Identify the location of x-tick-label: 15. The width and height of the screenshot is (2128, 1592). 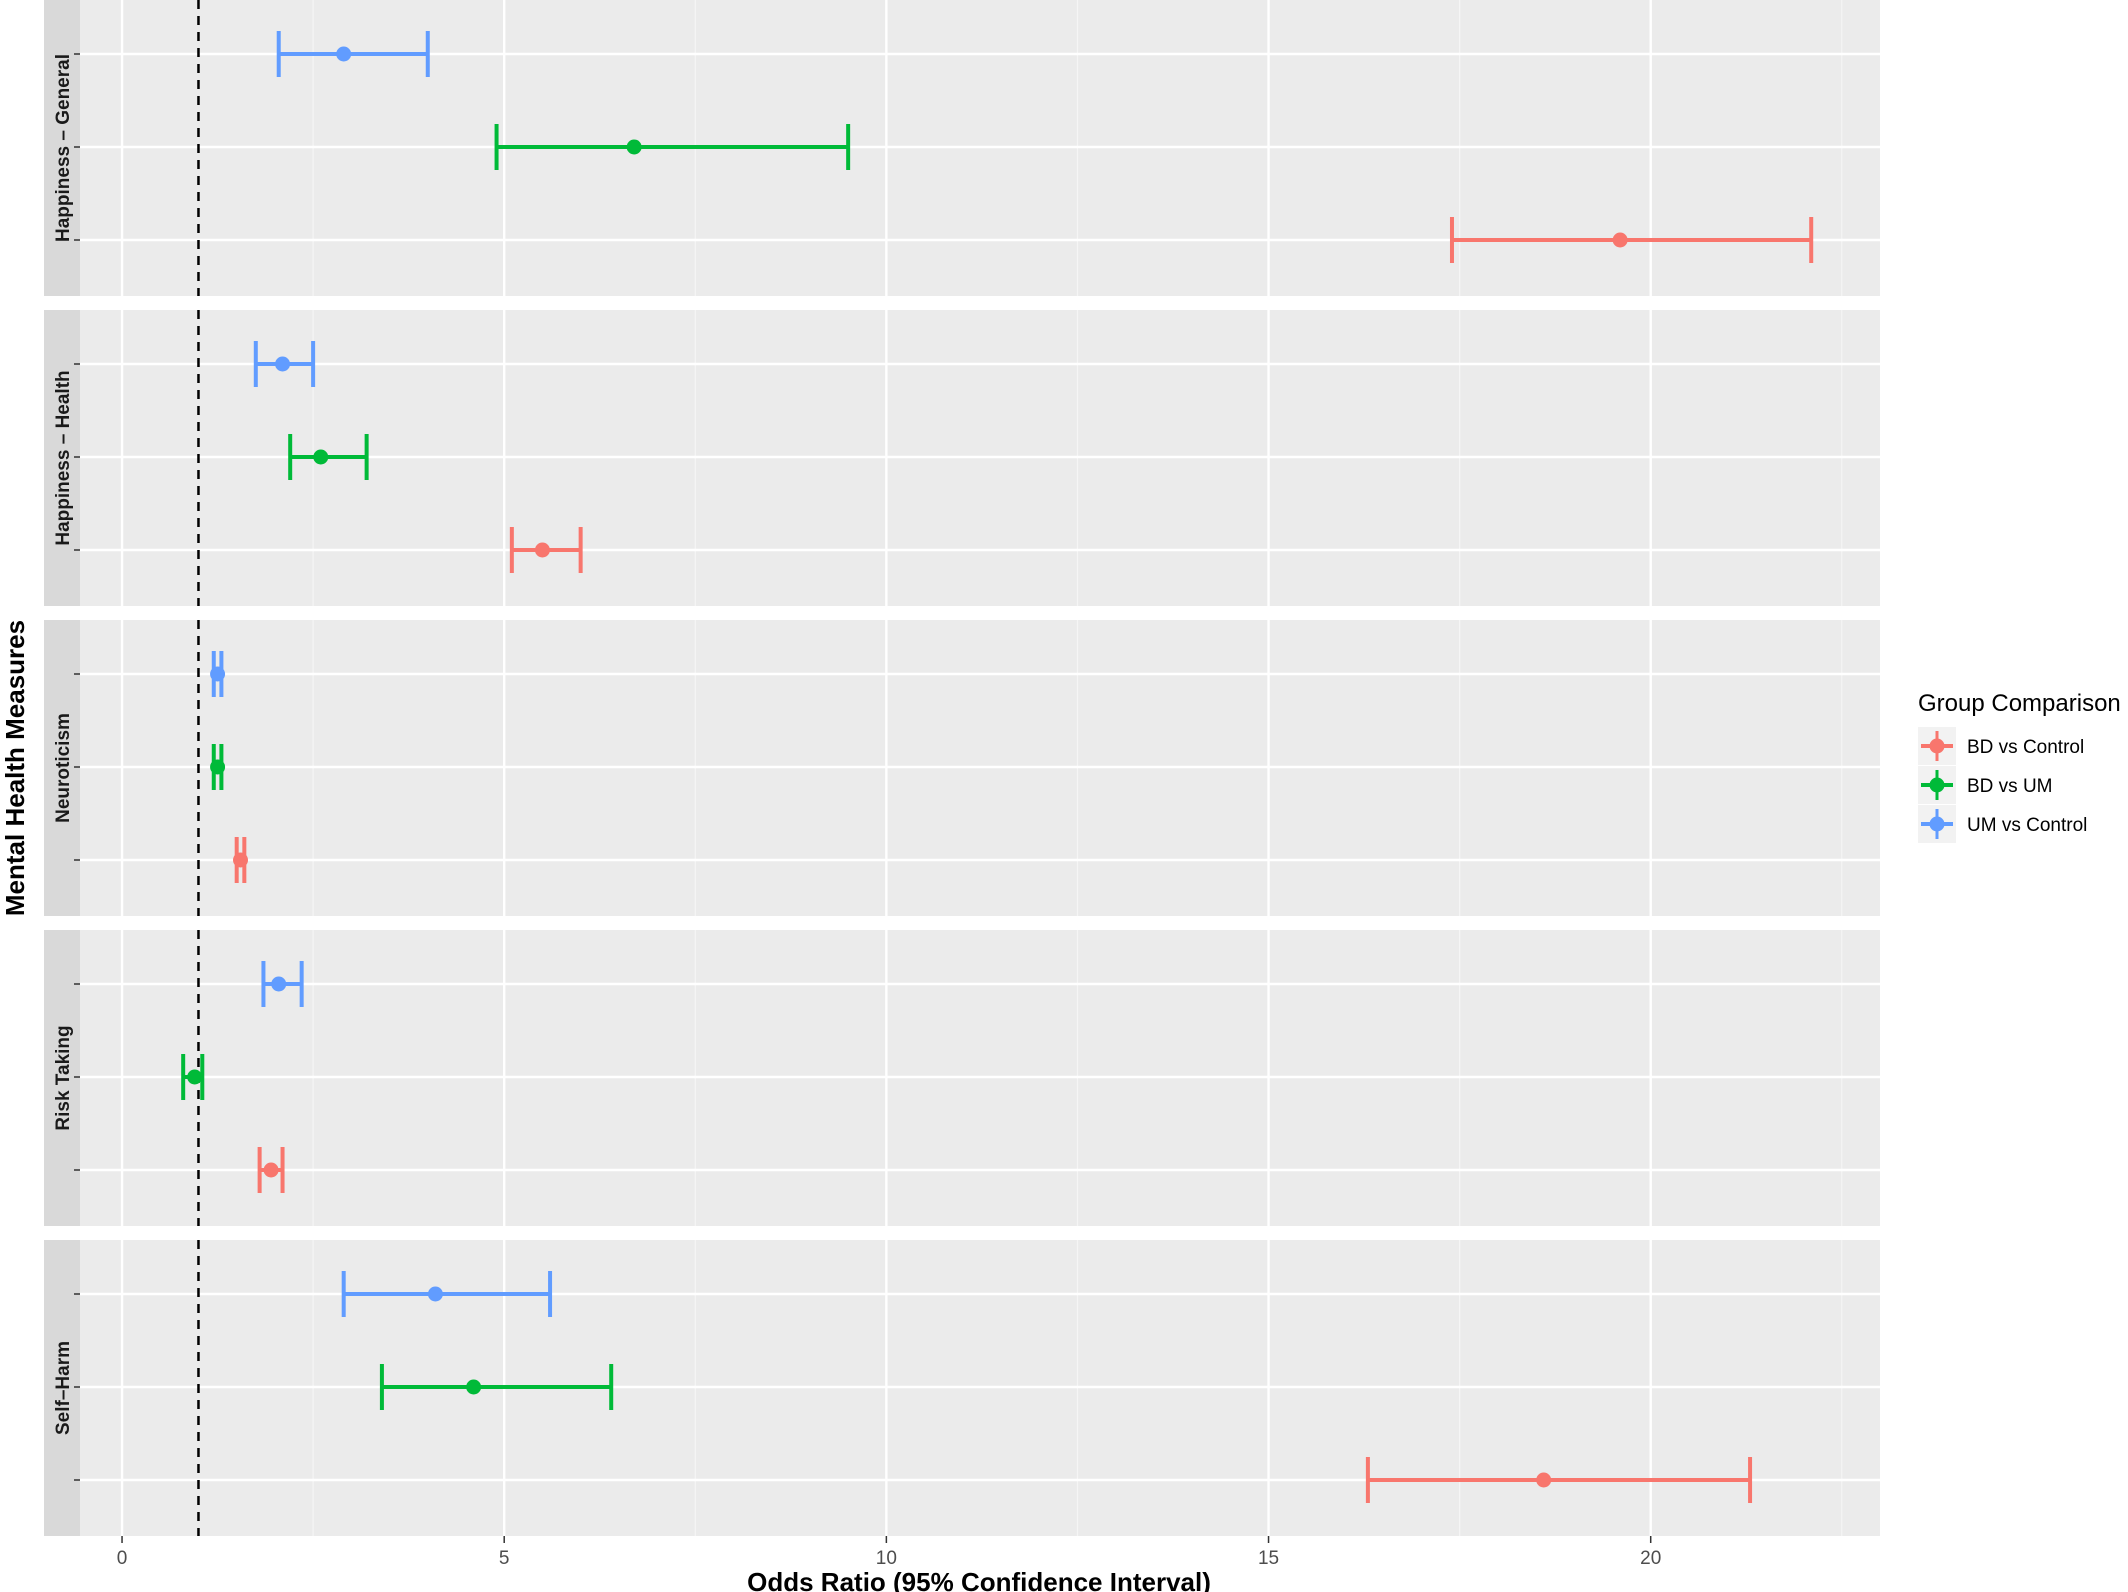
(1268, 1558).